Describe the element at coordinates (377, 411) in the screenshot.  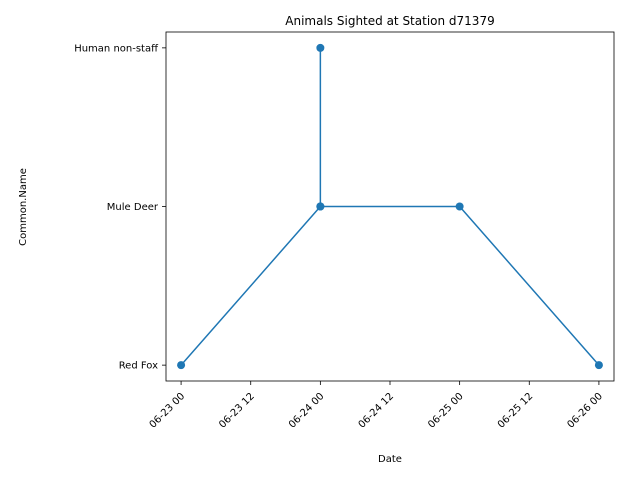
I see `x-tick-label: 06-24 12` at that location.